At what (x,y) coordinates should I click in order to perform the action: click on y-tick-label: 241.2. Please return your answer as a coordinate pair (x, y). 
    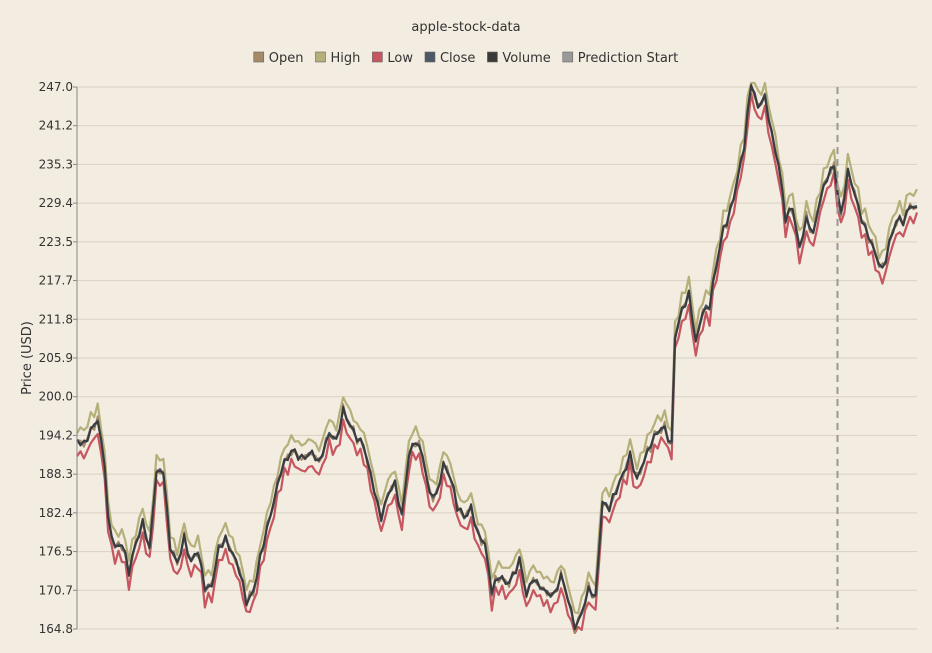
    Looking at the image, I should click on (56, 126).